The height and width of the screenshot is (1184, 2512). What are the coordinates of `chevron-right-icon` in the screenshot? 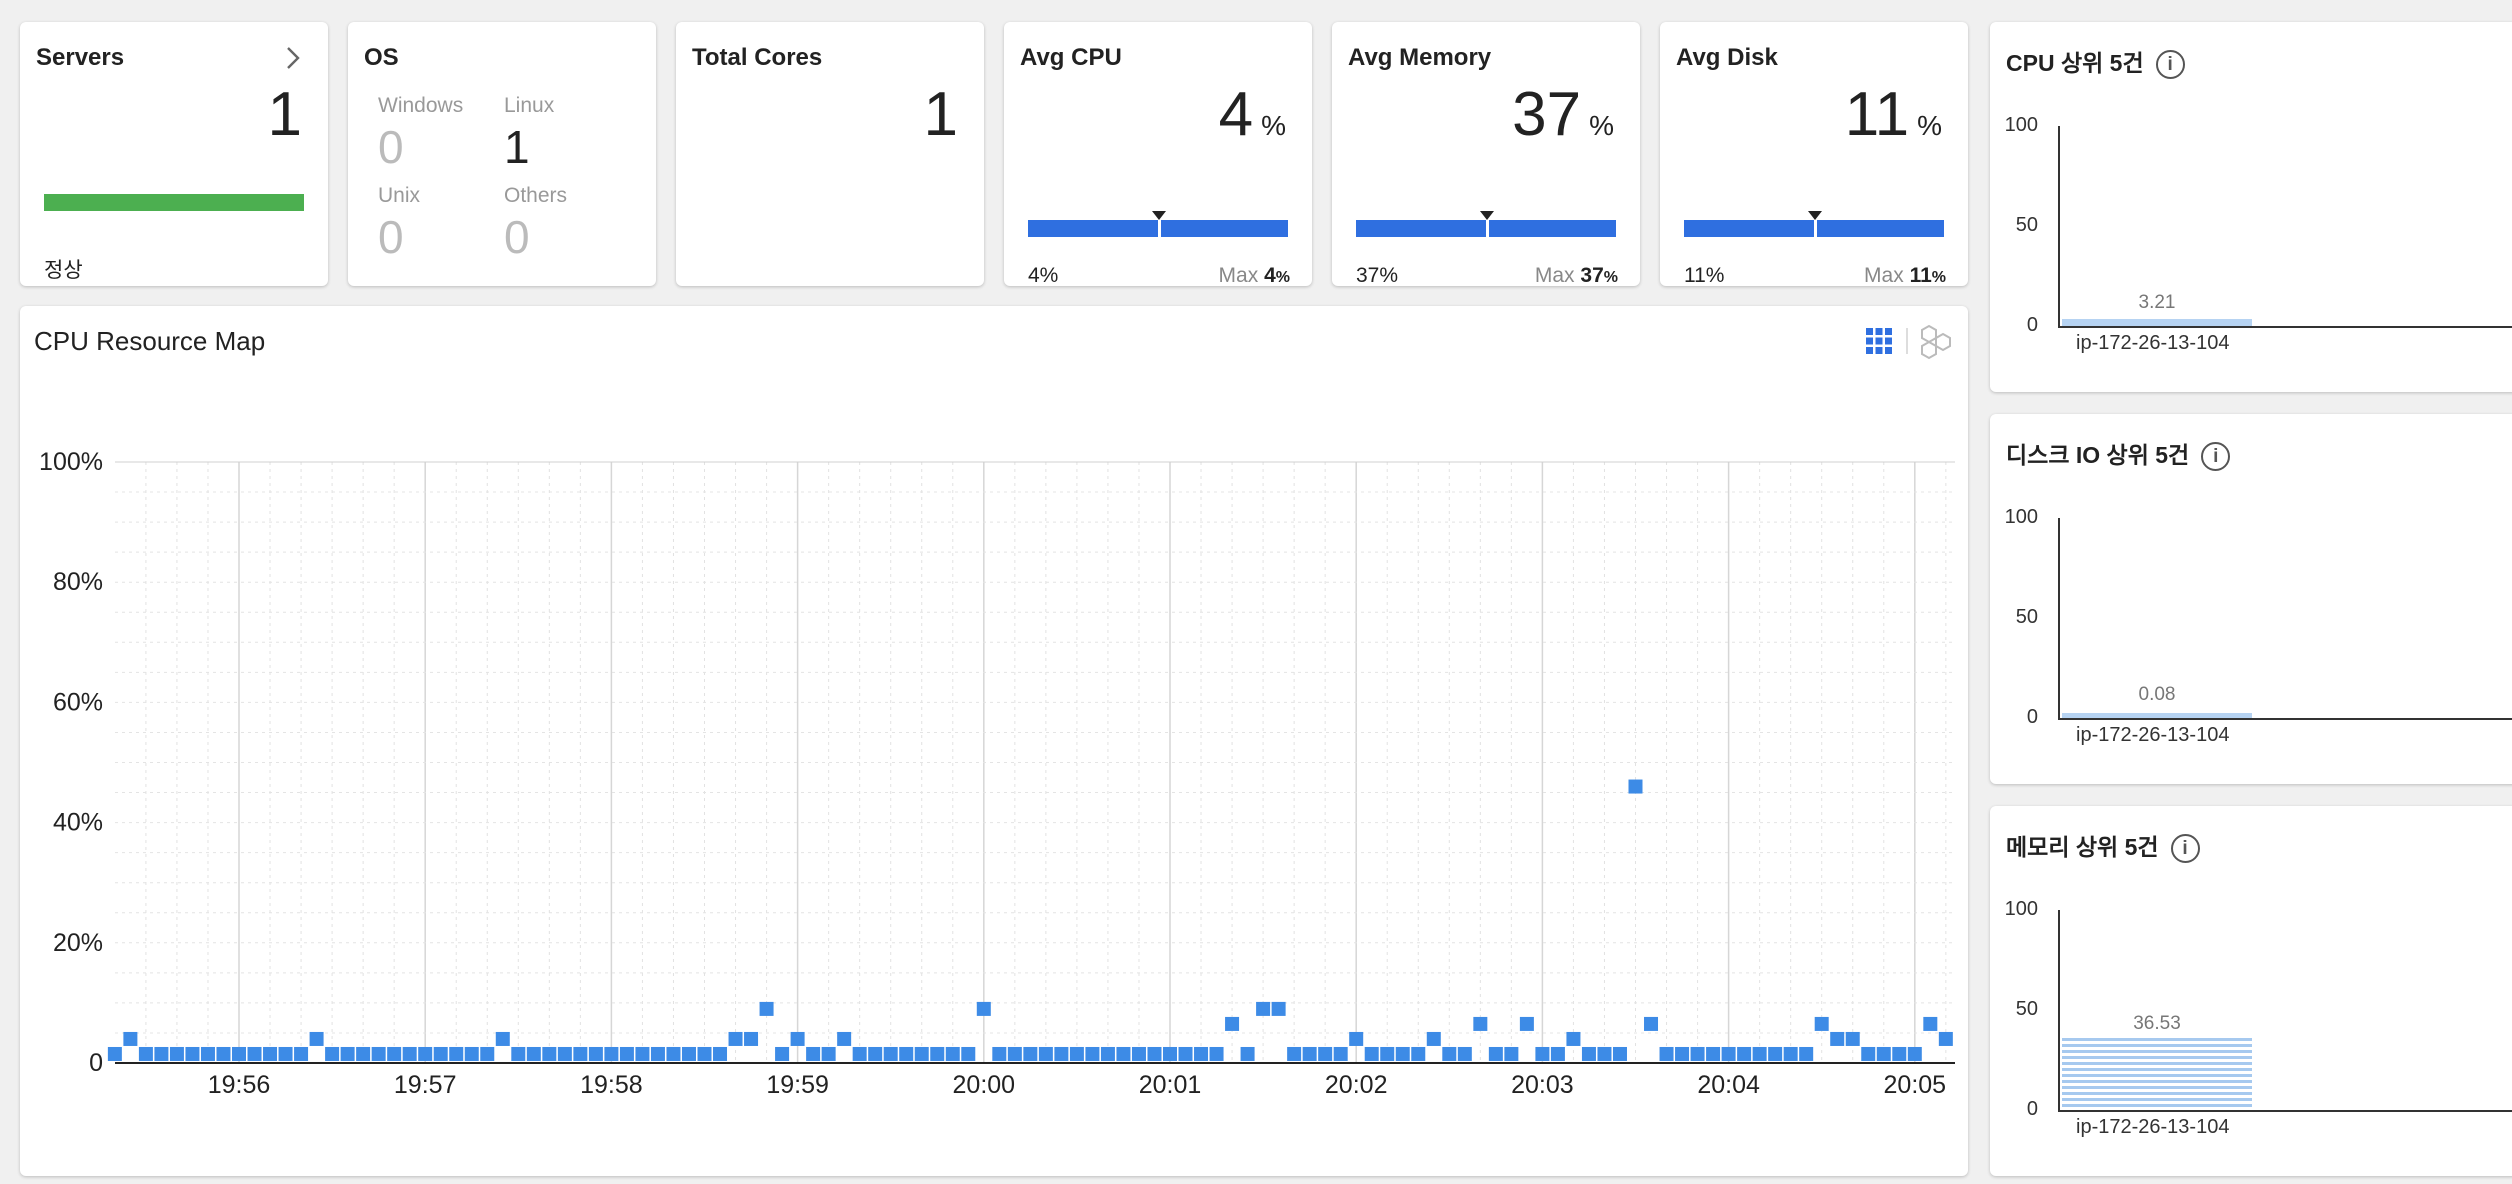 It's located at (293, 58).